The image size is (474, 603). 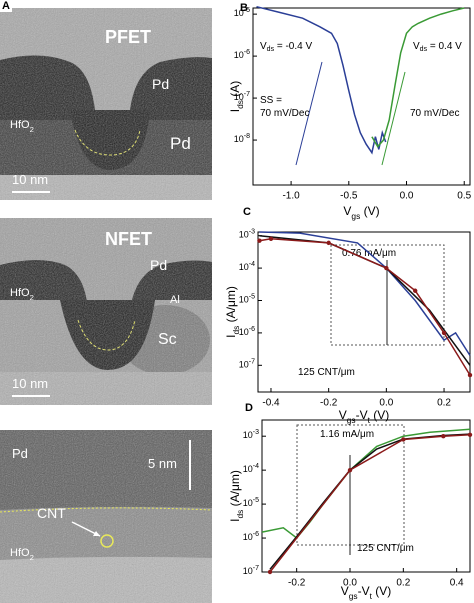 I want to click on annotation: 1.16 mA/μm, so click(x=347, y=434).